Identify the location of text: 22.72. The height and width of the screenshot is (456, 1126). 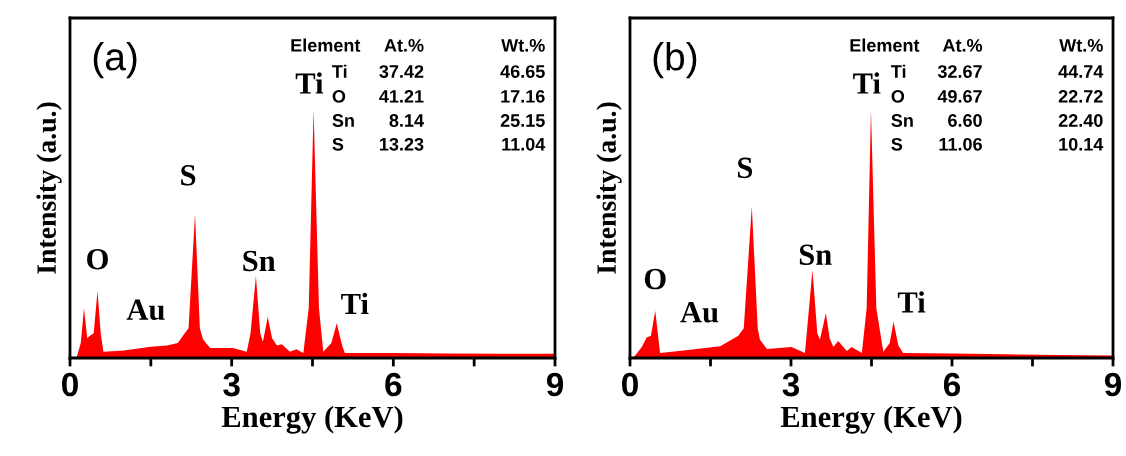
(1080, 96).